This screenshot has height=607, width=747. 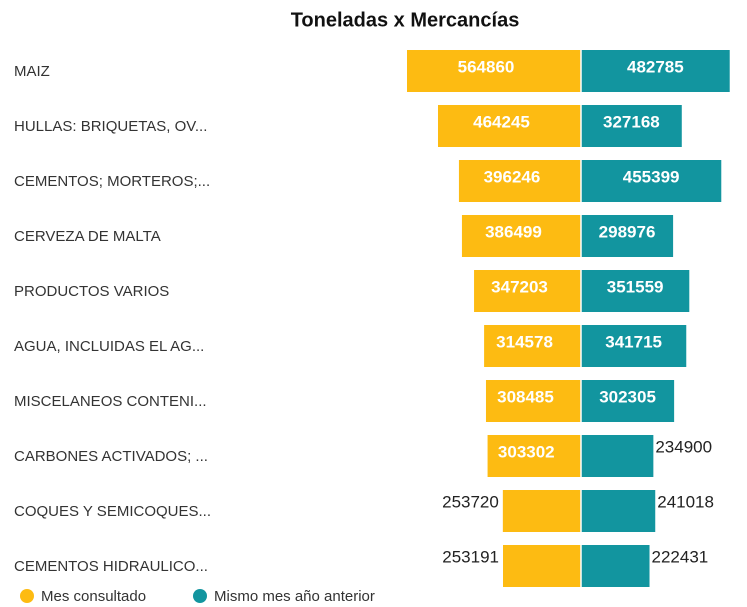 What do you see at coordinates (519, 286) in the screenshot?
I see `value-label: 347203` at bounding box center [519, 286].